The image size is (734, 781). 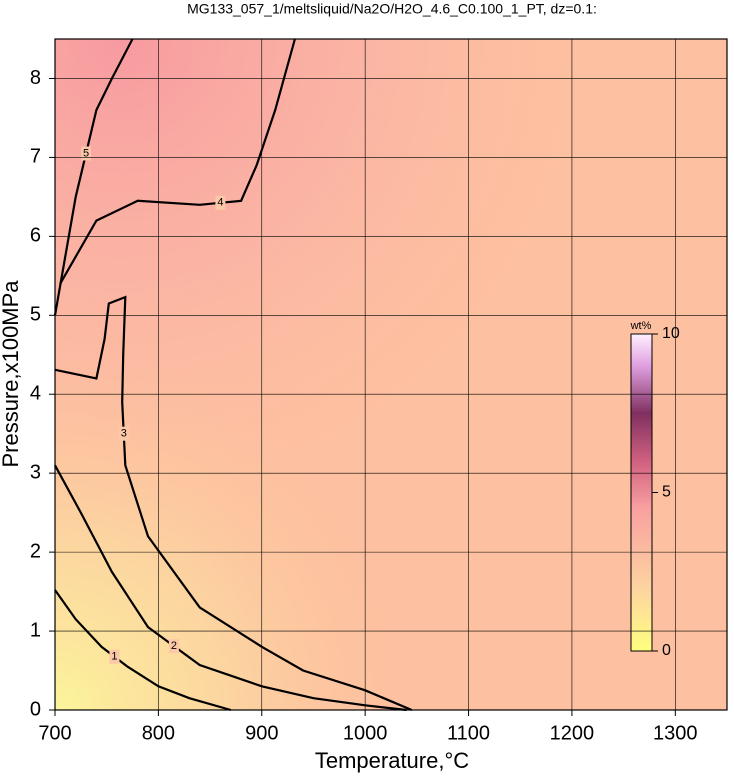 I want to click on x-axis-label: Temperature,°C, so click(x=392, y=760).